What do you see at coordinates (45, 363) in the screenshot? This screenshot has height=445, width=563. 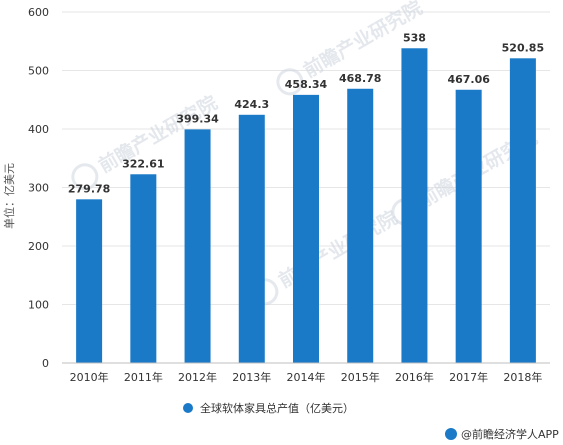 I see `y-tick-label: 0` at bounding box center [45, 363].